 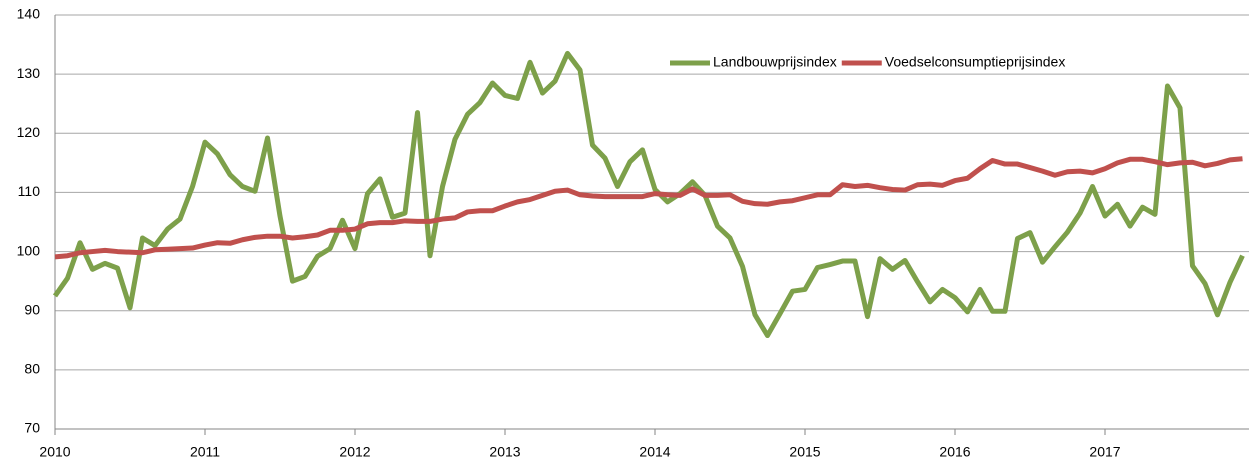 What do you see at coordinates (54, 452) in the screenshot?
I see `x-tick-label: 2010` at bounding box center [54, 452].